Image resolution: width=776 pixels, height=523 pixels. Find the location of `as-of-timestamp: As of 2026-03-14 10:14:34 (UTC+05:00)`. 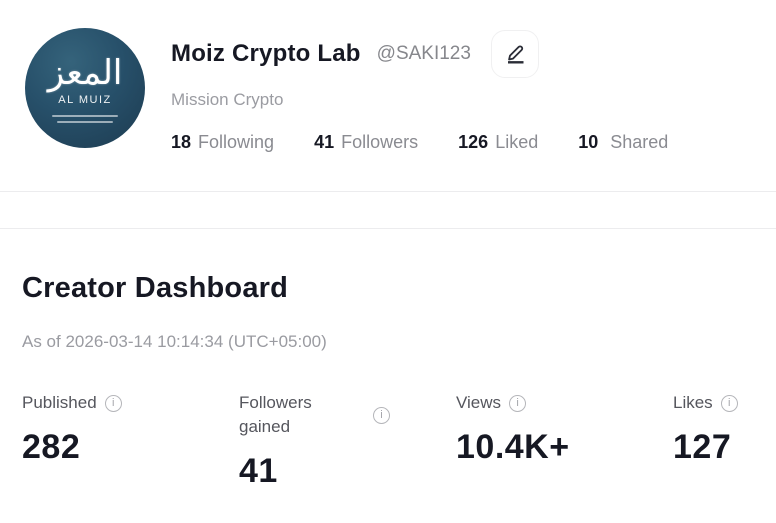

as-of-timestamp: As of 2026-03-14 10:14:34 (UTC+05:00) is located at coordinates (174, 341).